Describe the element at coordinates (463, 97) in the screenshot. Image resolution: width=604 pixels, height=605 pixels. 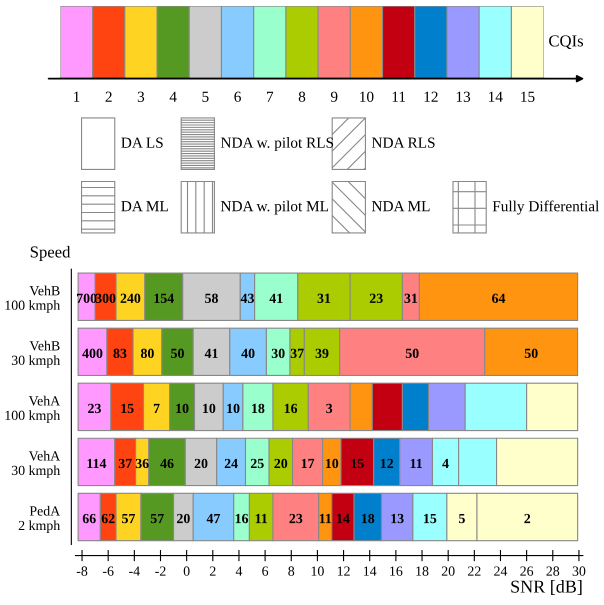
I see `x-tick-label: 13` at that location.